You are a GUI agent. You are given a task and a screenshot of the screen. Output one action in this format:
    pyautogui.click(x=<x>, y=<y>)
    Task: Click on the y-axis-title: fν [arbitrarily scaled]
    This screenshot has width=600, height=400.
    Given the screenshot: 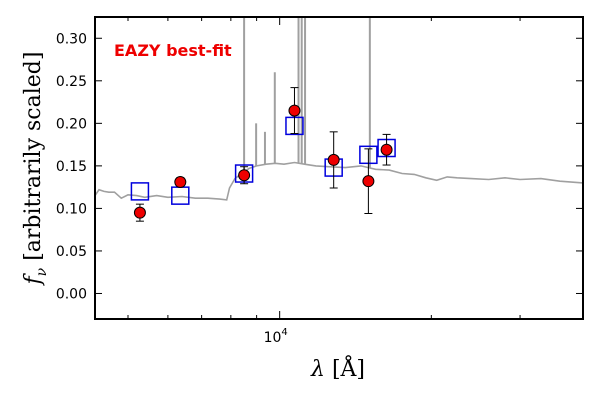 What is the action you would take?
    pyautogui.click(x=35, y=169)
    